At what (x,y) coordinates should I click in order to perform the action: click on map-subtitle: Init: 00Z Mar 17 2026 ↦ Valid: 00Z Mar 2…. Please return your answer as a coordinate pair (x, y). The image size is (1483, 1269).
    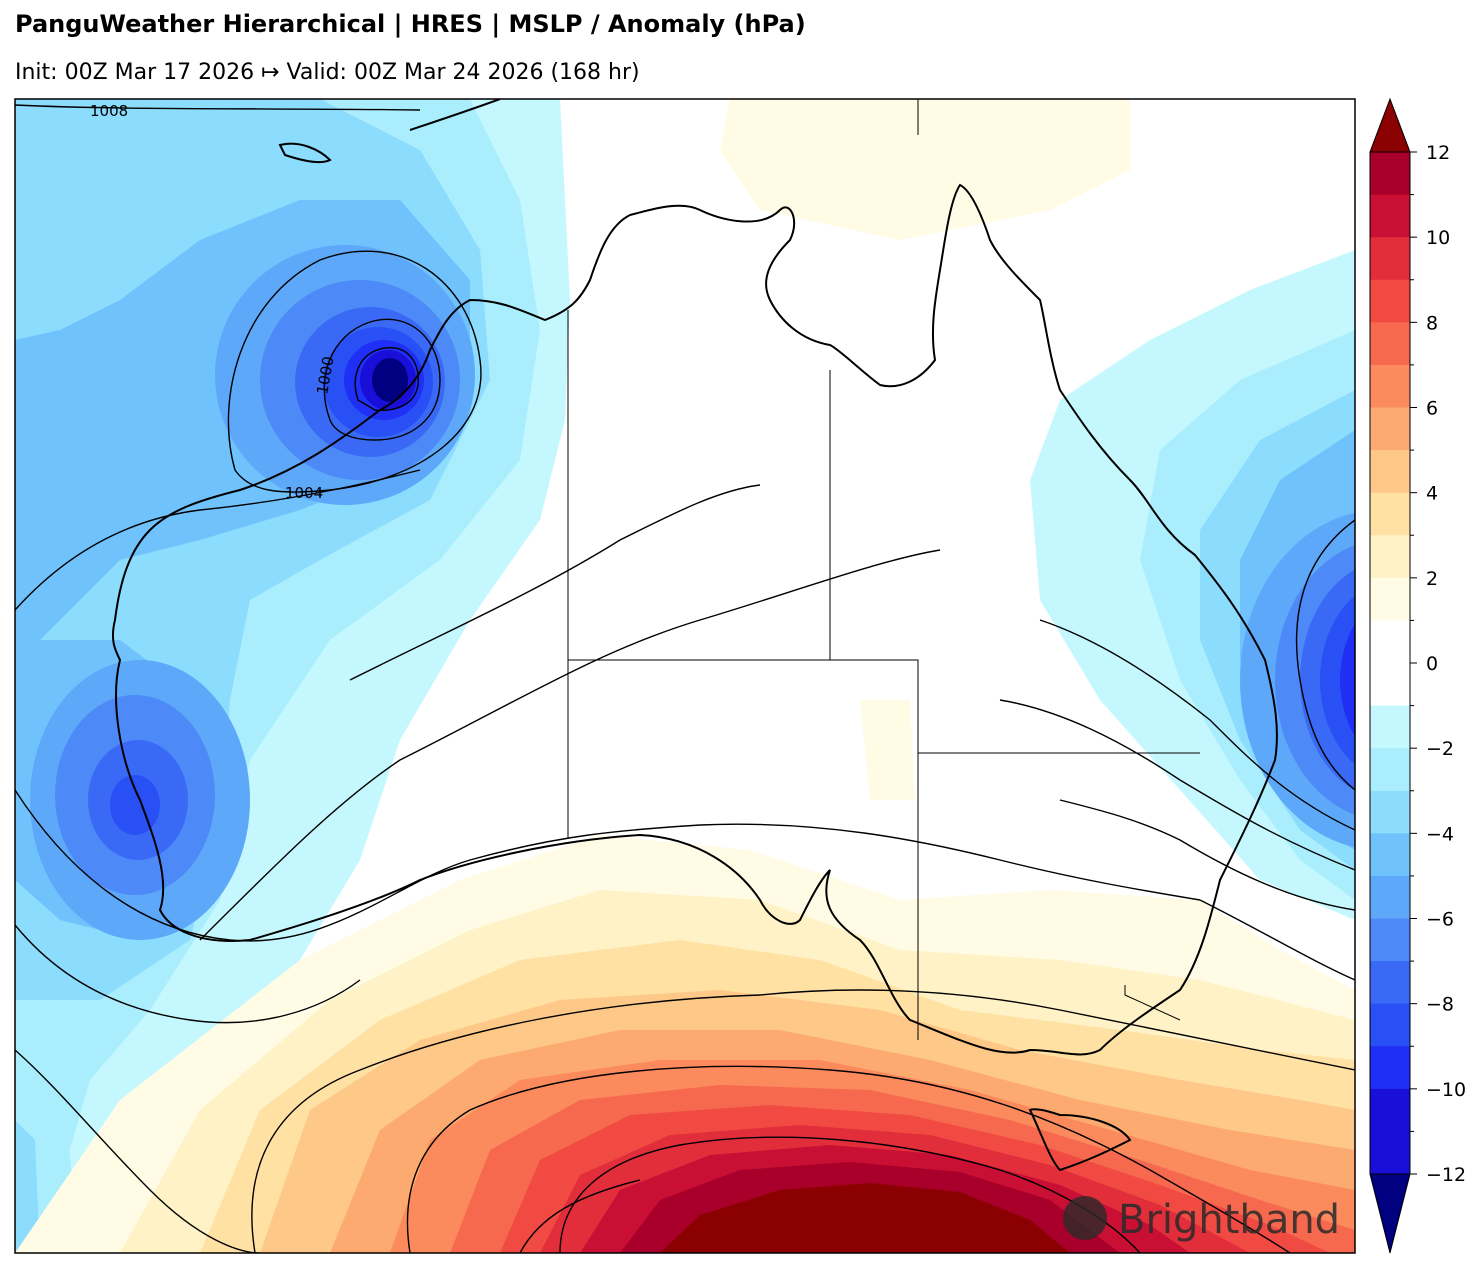
    Looking at the image, I should click on (327, 72).